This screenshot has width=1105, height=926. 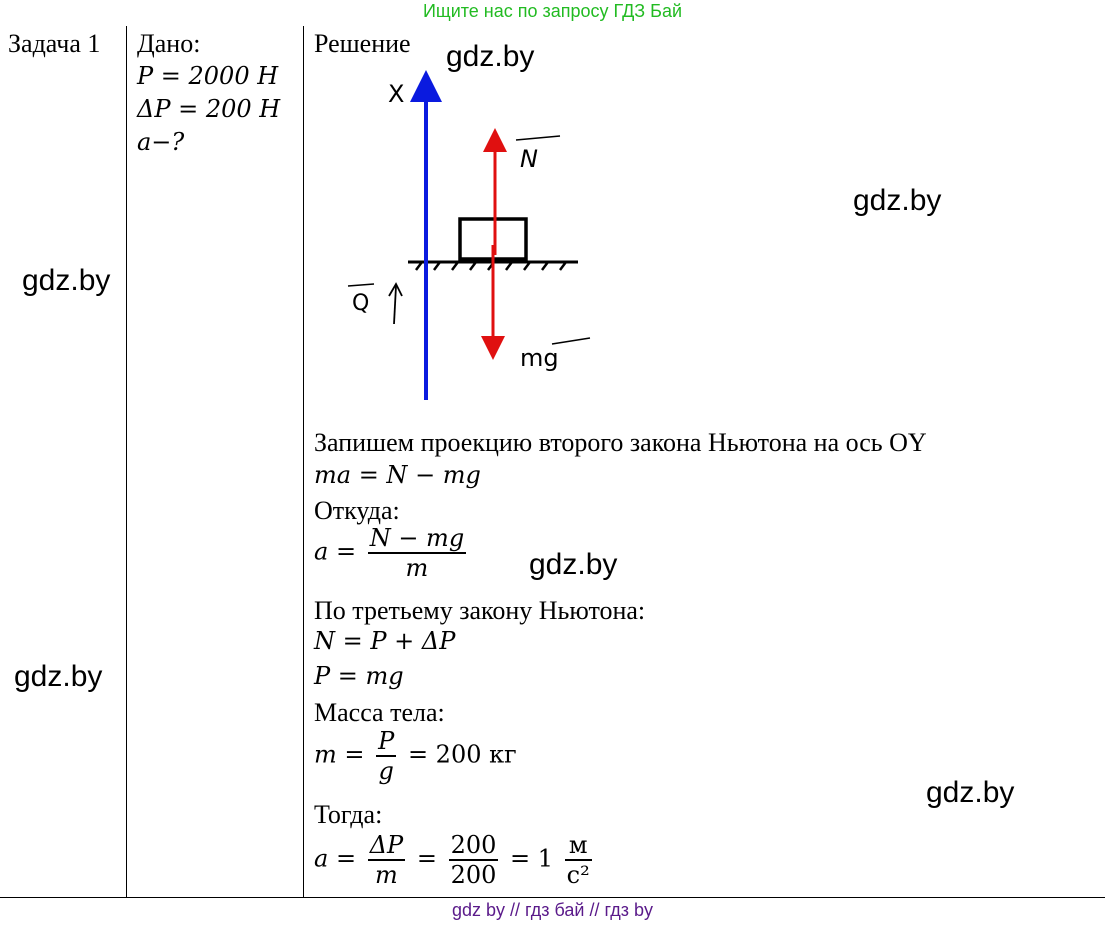 I want to click on equation-6-equals: =, so click(x=426, y=858).